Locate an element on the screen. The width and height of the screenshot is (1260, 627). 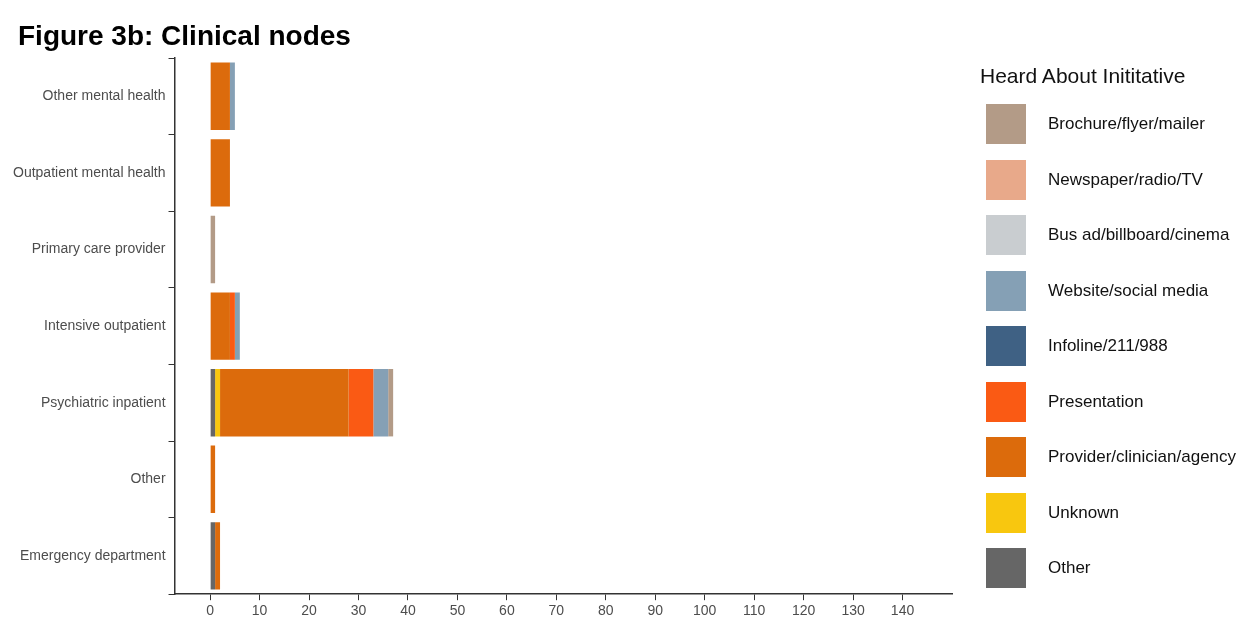
legend-label: Bus ad/billboard/cinema is located at coordinates (1139, 235).